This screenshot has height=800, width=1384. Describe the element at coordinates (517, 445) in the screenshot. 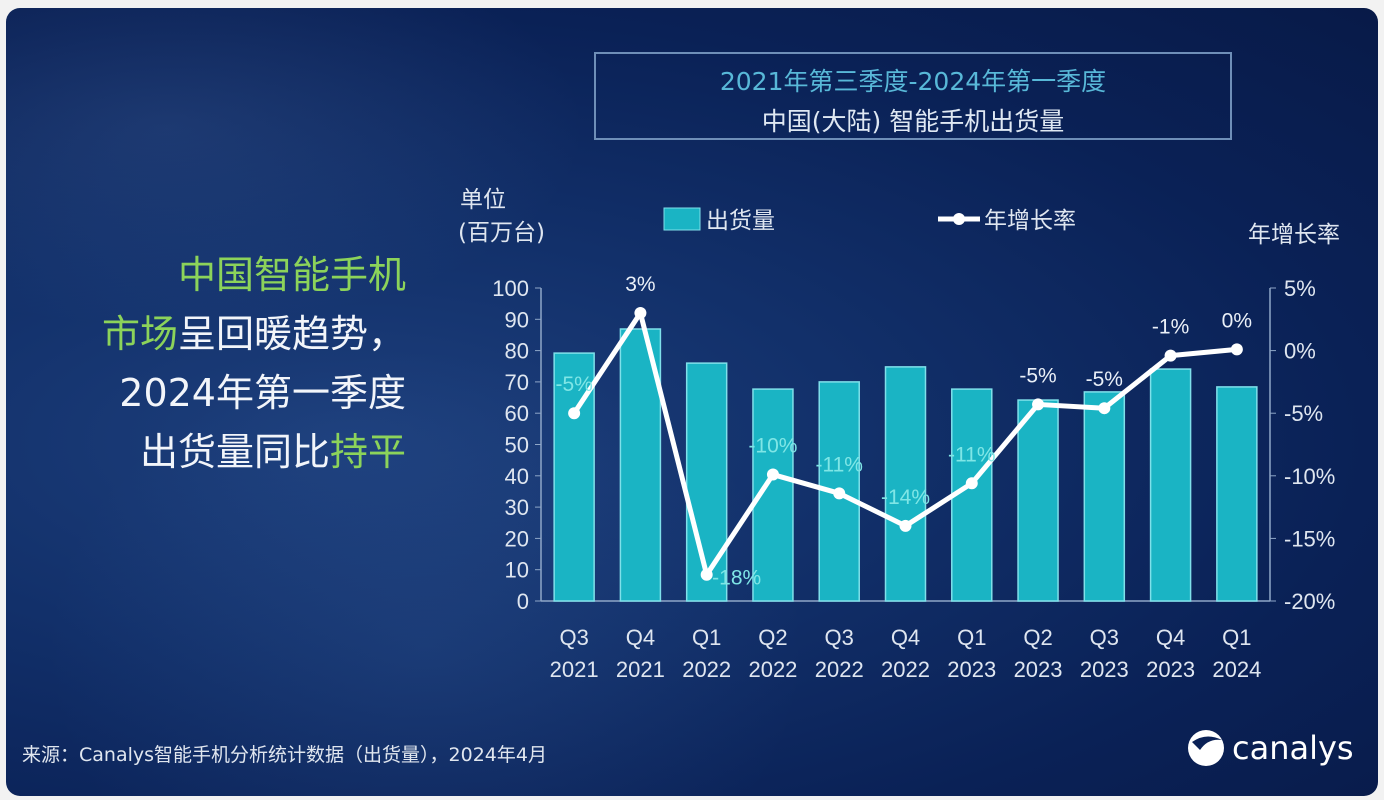

I see `left-tick-label: 50` at that location.